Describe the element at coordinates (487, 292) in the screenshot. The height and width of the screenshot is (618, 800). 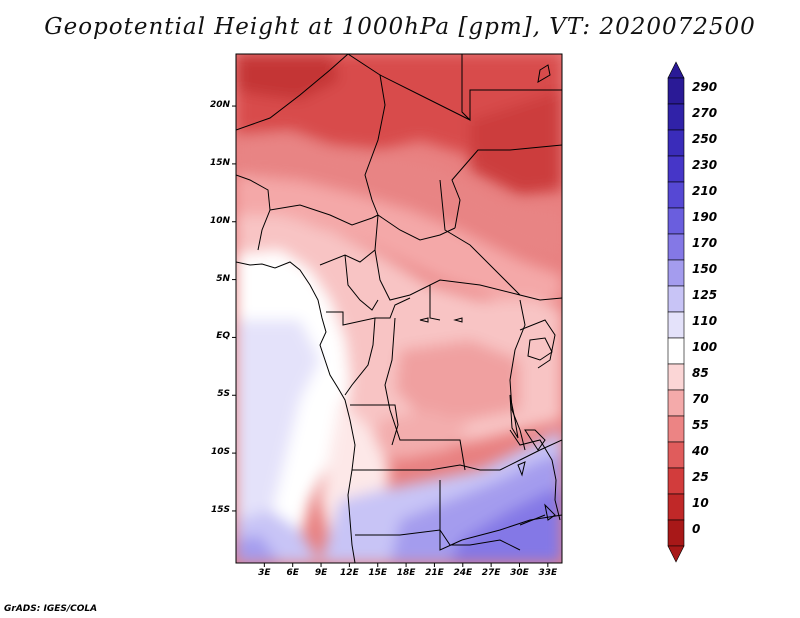
I see `lakes` at that location.